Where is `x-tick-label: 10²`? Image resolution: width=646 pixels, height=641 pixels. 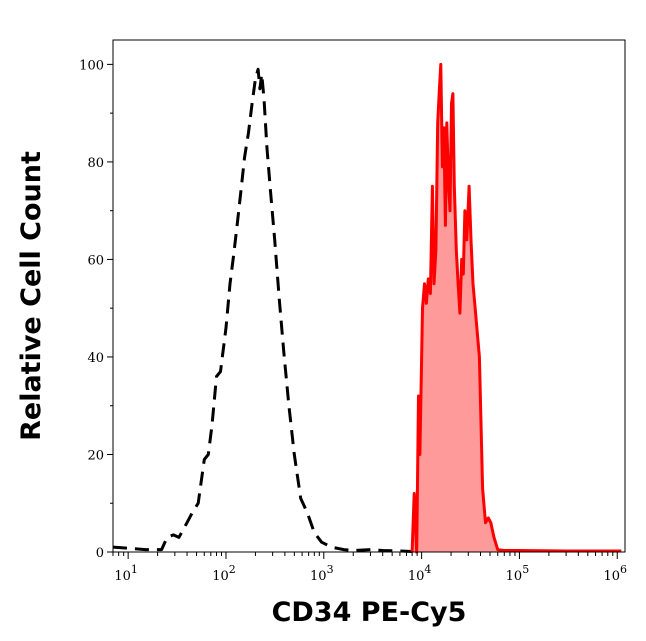
x-tick-label: 10² is located at coordinates (224, 573).